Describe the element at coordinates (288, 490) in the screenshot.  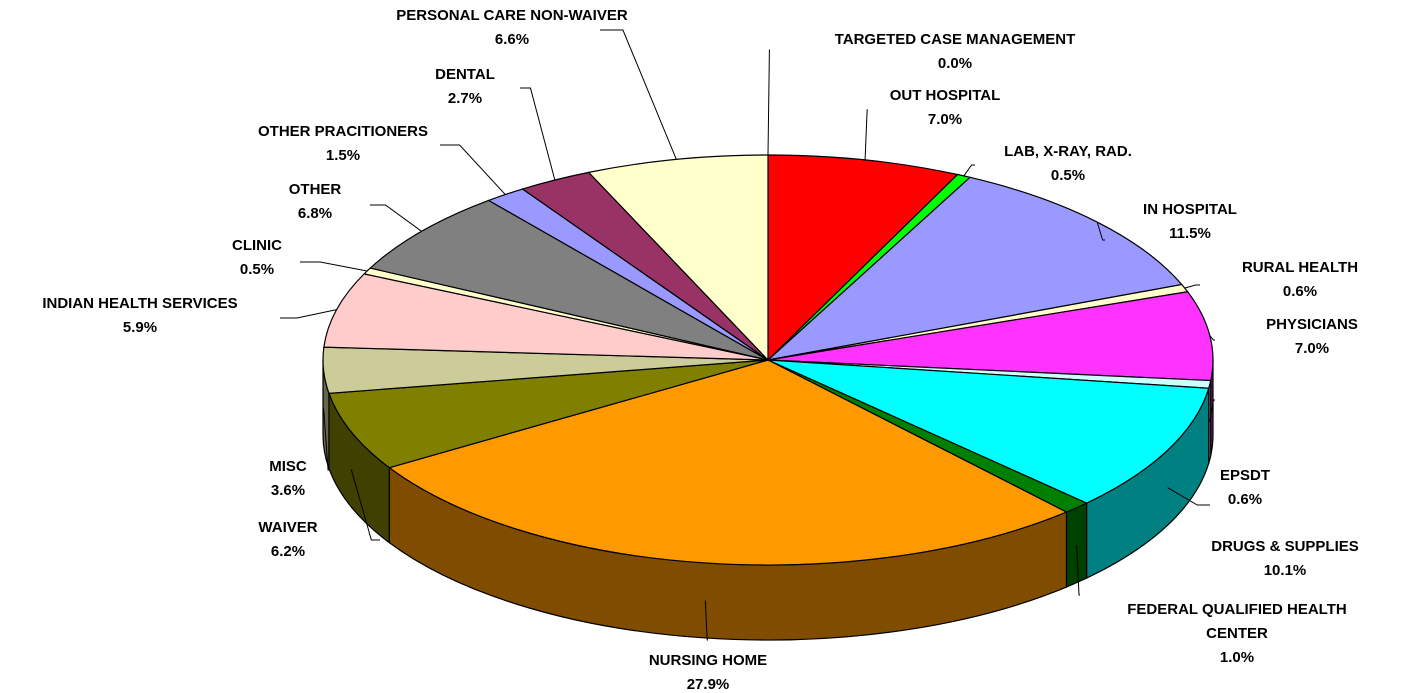
I see `data-label-value: 3.6%` at that location.